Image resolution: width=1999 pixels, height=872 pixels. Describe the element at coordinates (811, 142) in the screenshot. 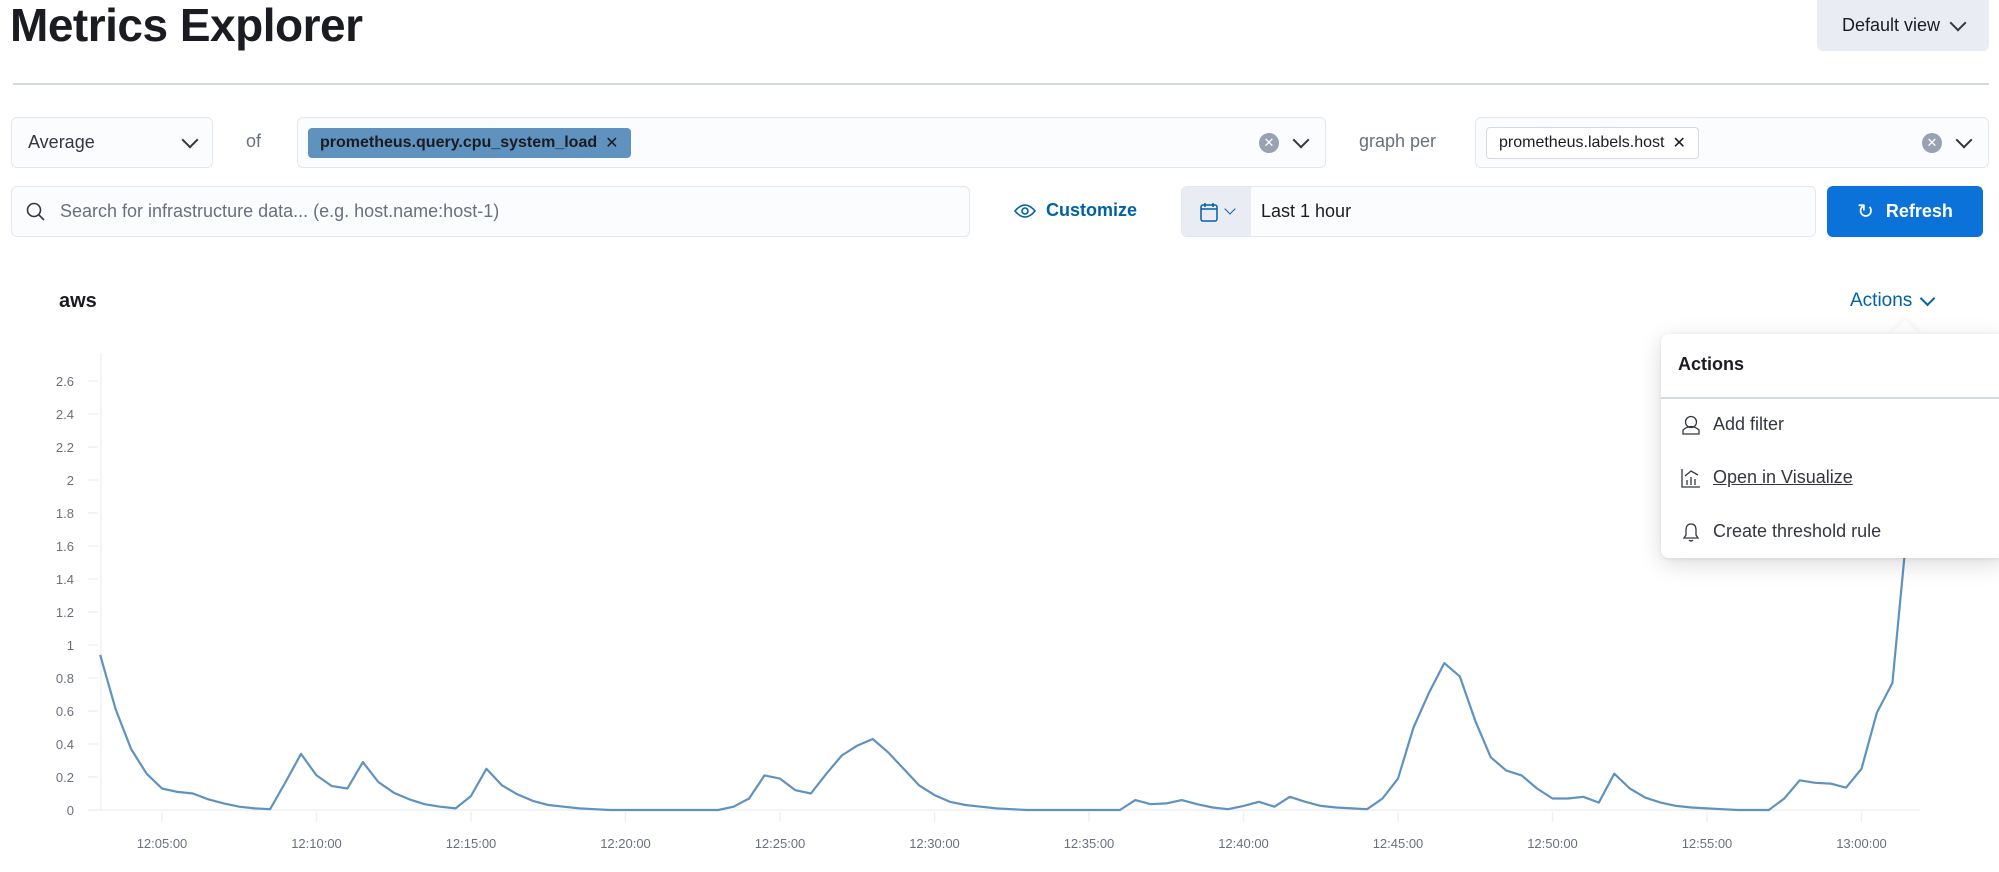

I see `metric-combobox: prometheus.query.cpu_system_load ✕ ✕` at that location.